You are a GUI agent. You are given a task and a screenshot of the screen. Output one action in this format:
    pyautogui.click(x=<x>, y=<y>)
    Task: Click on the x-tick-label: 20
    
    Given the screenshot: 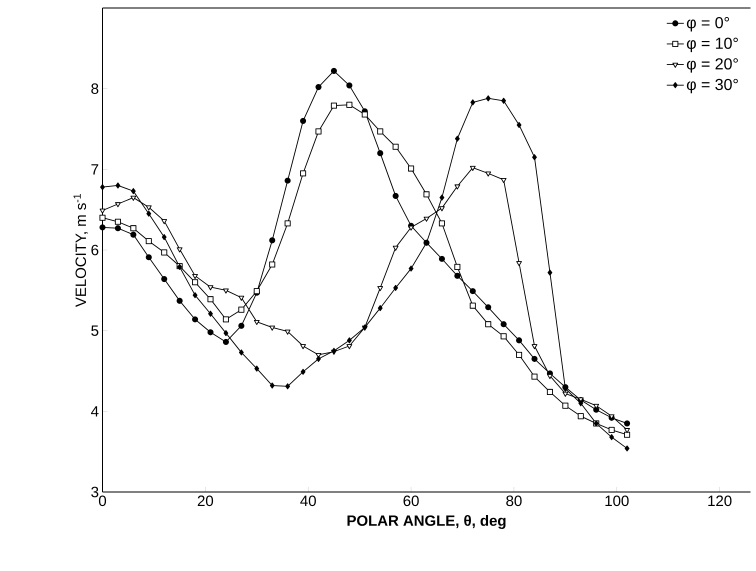 What is the action you would take?
    pyautogui.click(x=206, y=501)
    